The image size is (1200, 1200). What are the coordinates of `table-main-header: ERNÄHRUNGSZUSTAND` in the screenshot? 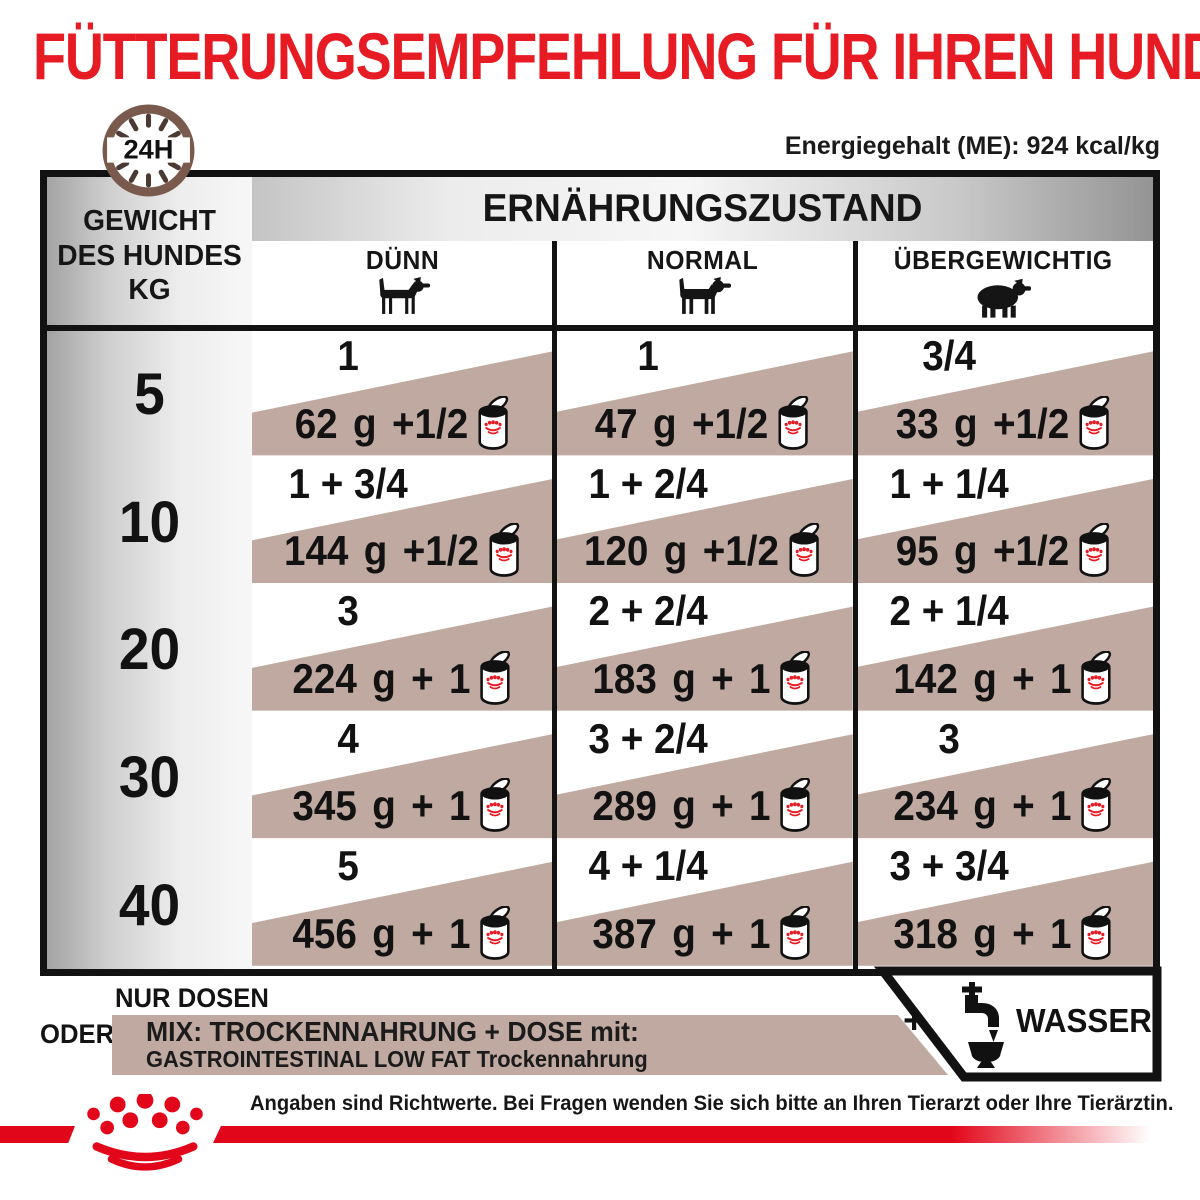 It's located at (702, 209).